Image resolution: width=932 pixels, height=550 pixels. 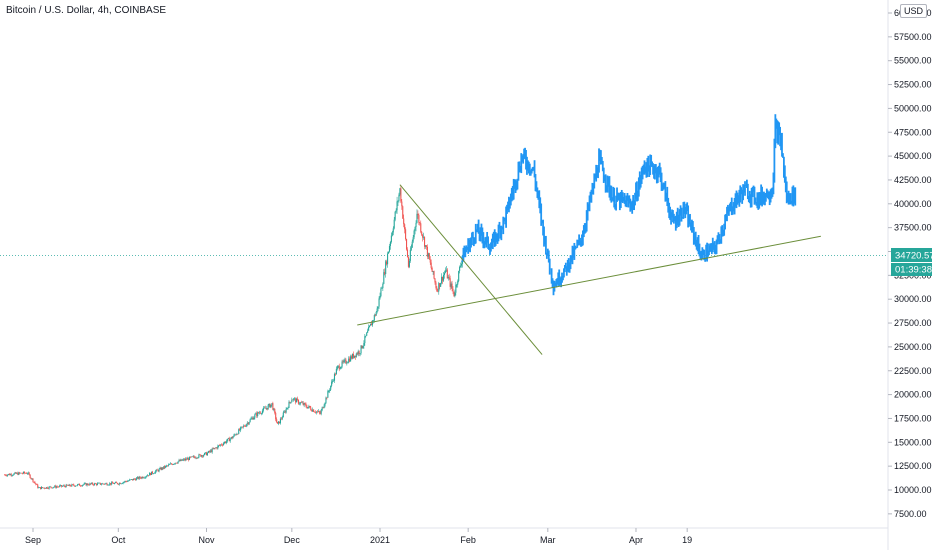 I want to click on y-tick-label: 17500.00, so click(x=913, y=418).